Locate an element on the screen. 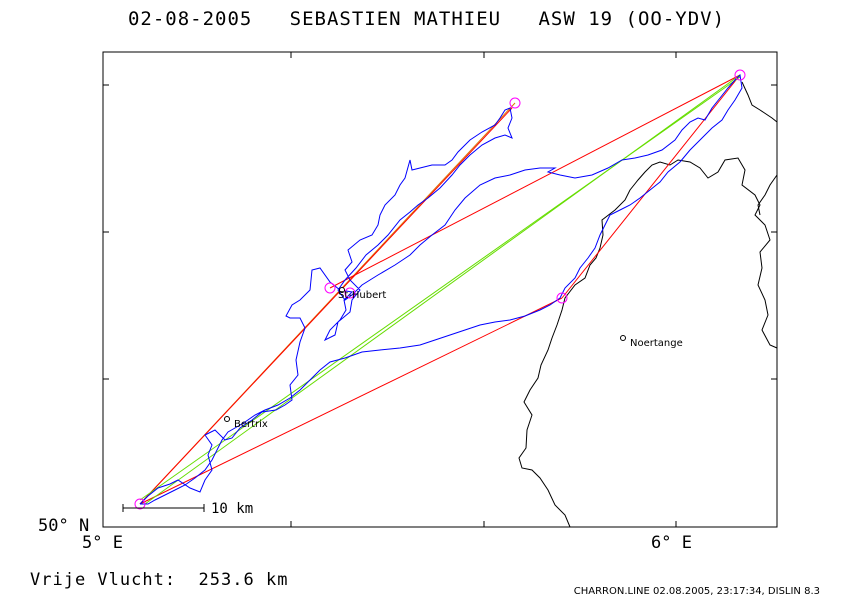 Image resolution: width=853 pixels, height=603 pixels. distance-label: Vrije Vlucht: is located at coordinates (103, 580).